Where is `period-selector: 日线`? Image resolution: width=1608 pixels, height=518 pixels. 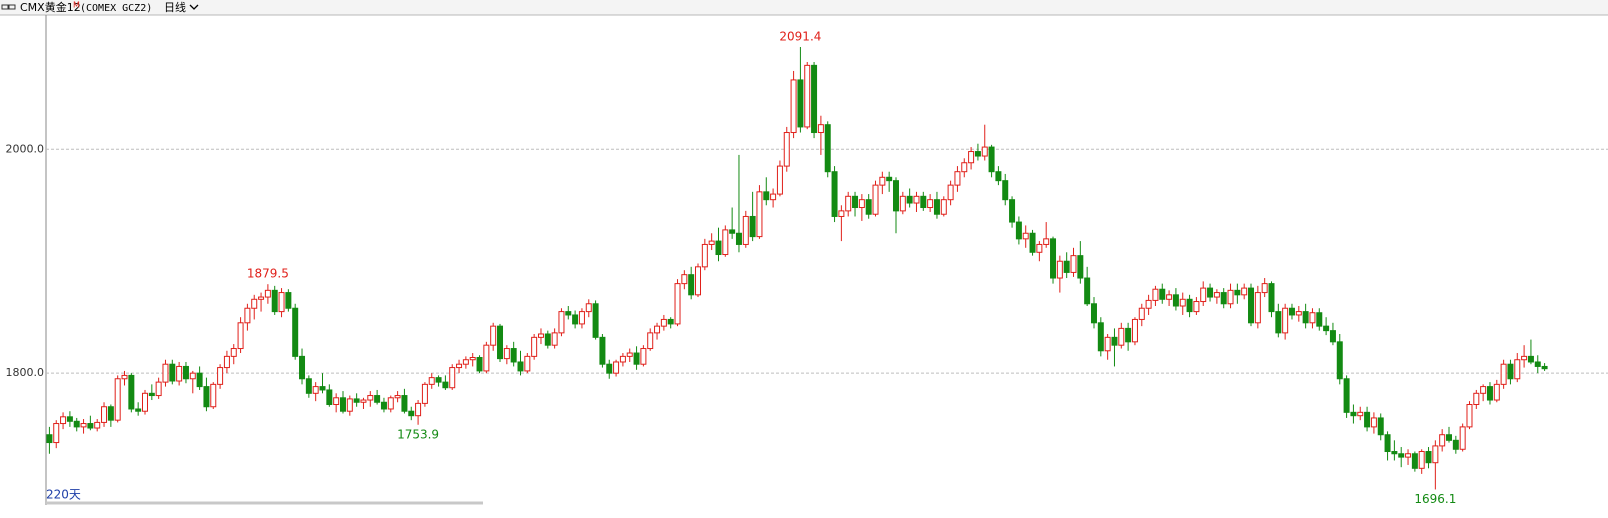 period-selector: 日线 is located at coordinates (175, 7).